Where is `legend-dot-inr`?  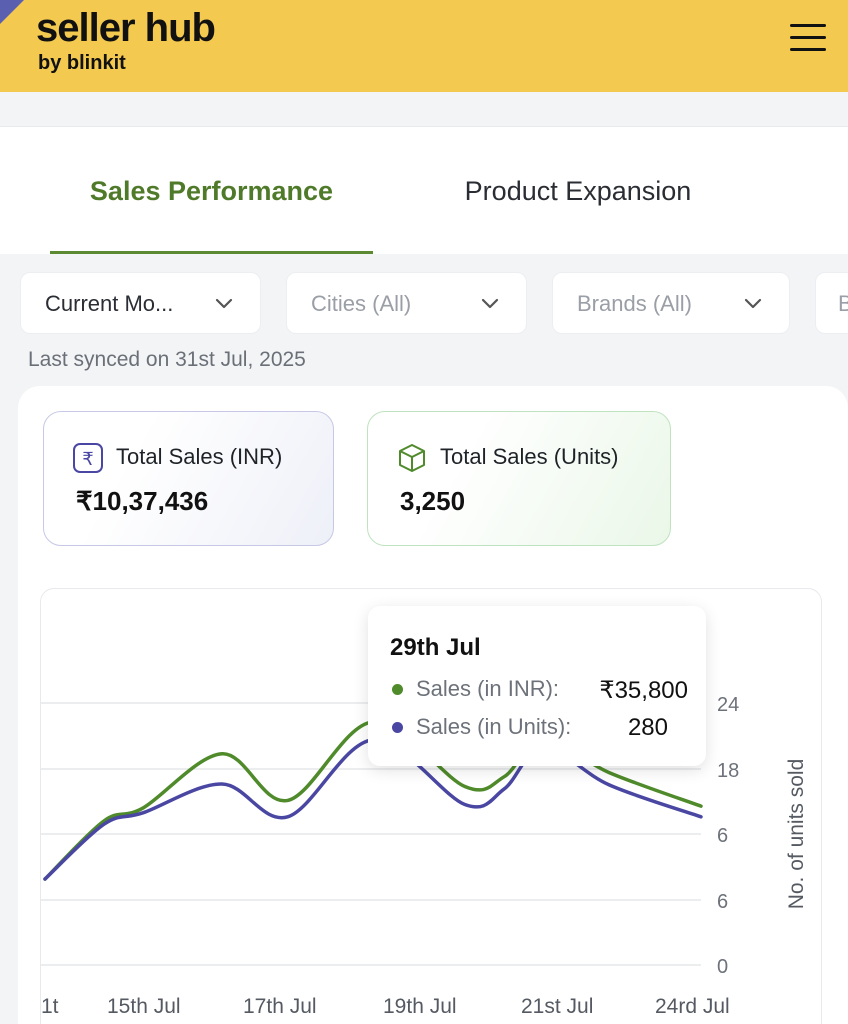
legend-dot-inr is located at coordinates (397, 689).